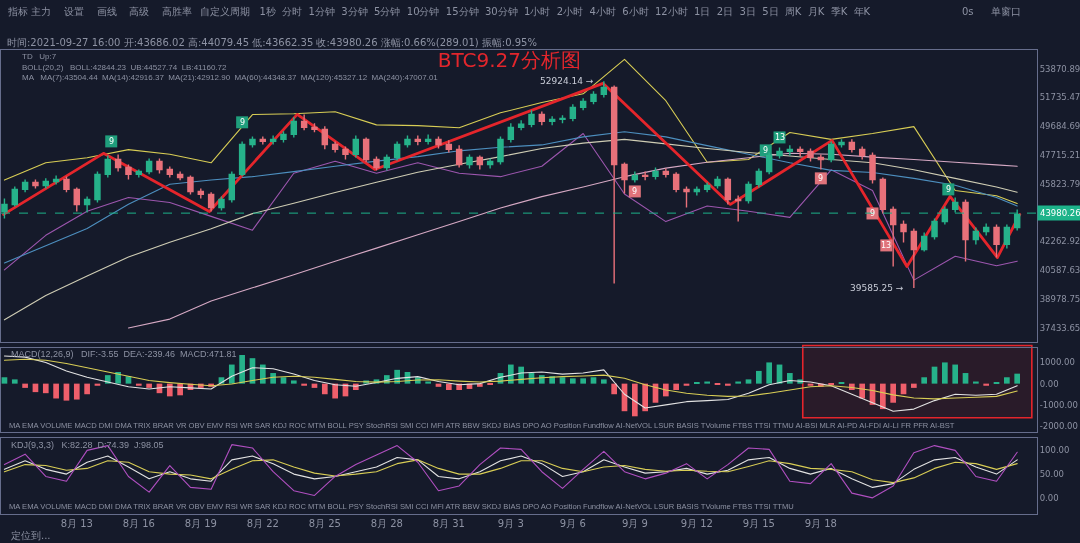 Image resolution: width=1080 pixels, height=543 pixels. I want to click on y-tick-label: 49684.69, so click(1059, 126).